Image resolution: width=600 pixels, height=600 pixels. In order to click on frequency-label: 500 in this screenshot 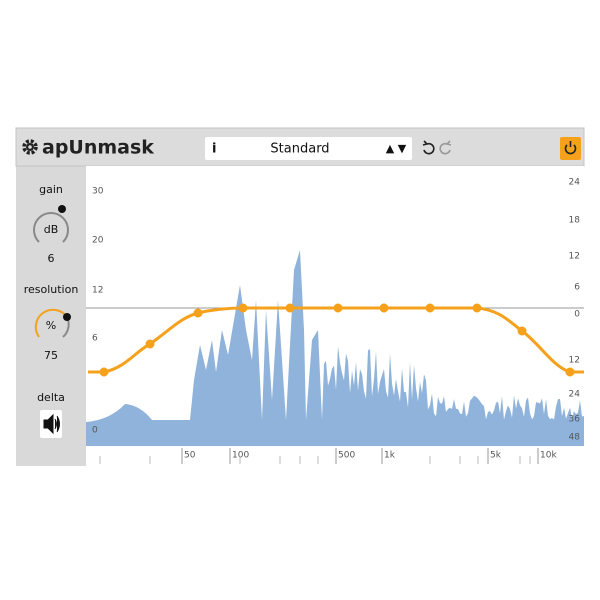, I will do `click(346, 456)`.